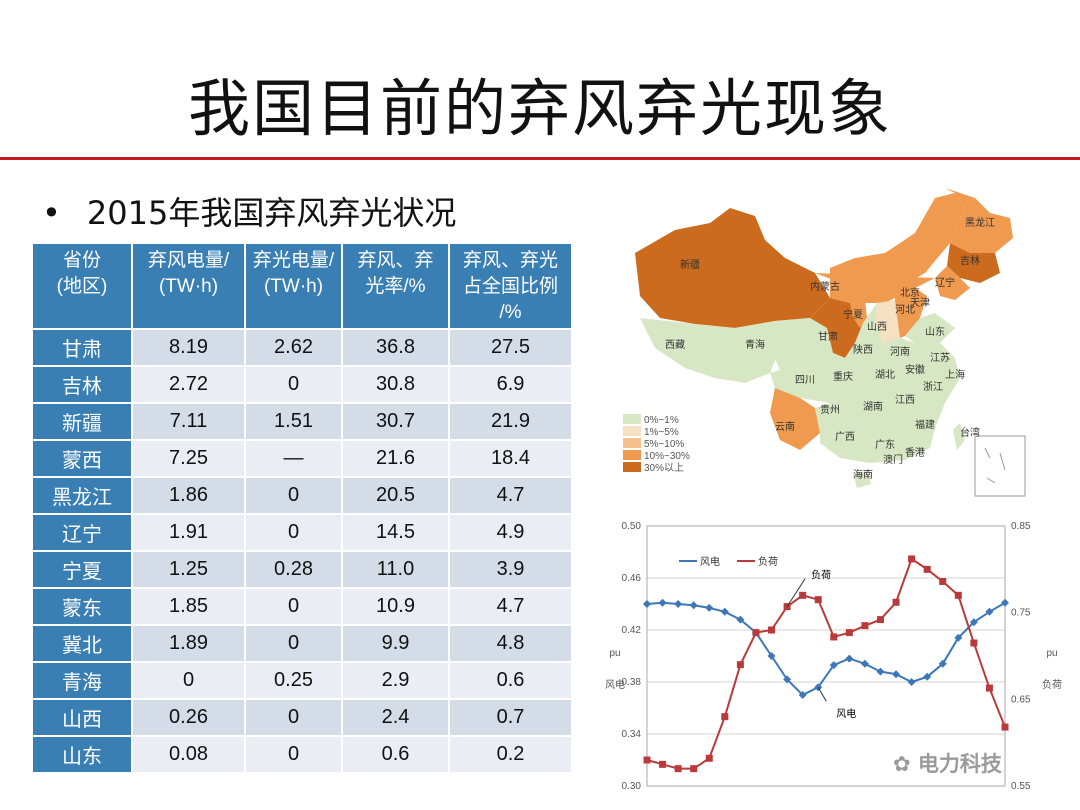 The width and height of the screenshot is (1080, 810). What do you see at coordinates (846, 713) in the screenshot?
I see `series-annotation: 风电` at bounding box center [846, 713].